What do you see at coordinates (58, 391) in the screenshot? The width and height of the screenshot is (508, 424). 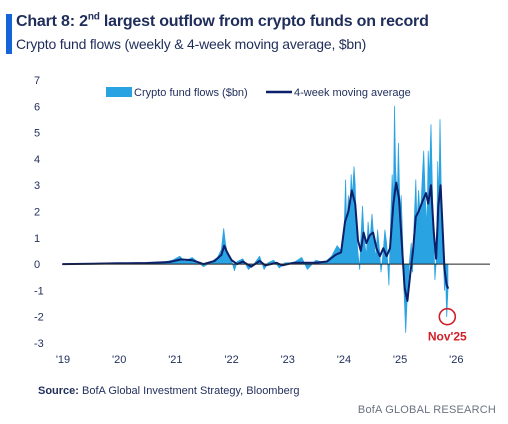 I see `source-label: Source:` at bounding box center [58, 391].